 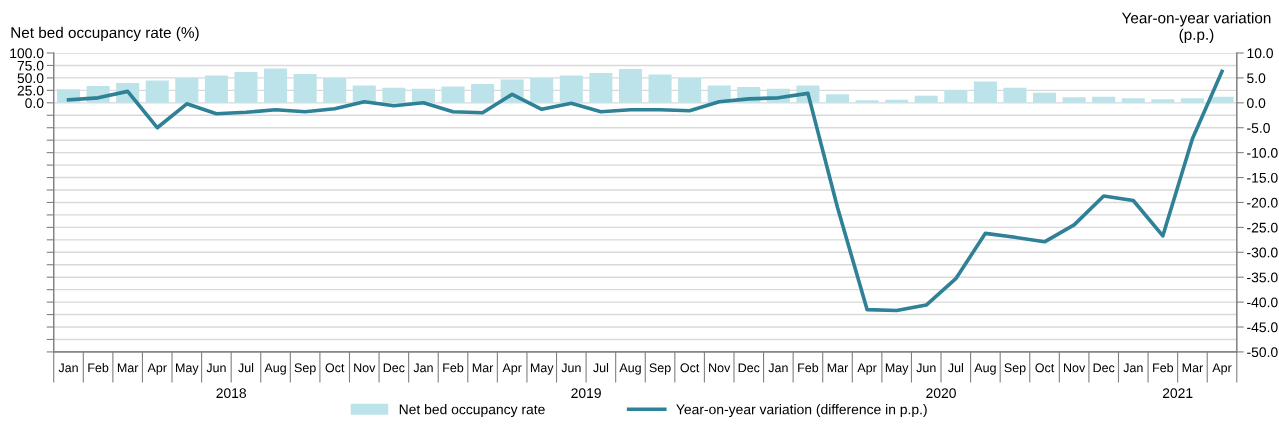 What do you see at coordinates (1262, 302) in the screenshot?
I see `y2-tick-label: -40.0` at bounding box center [1262, 302].